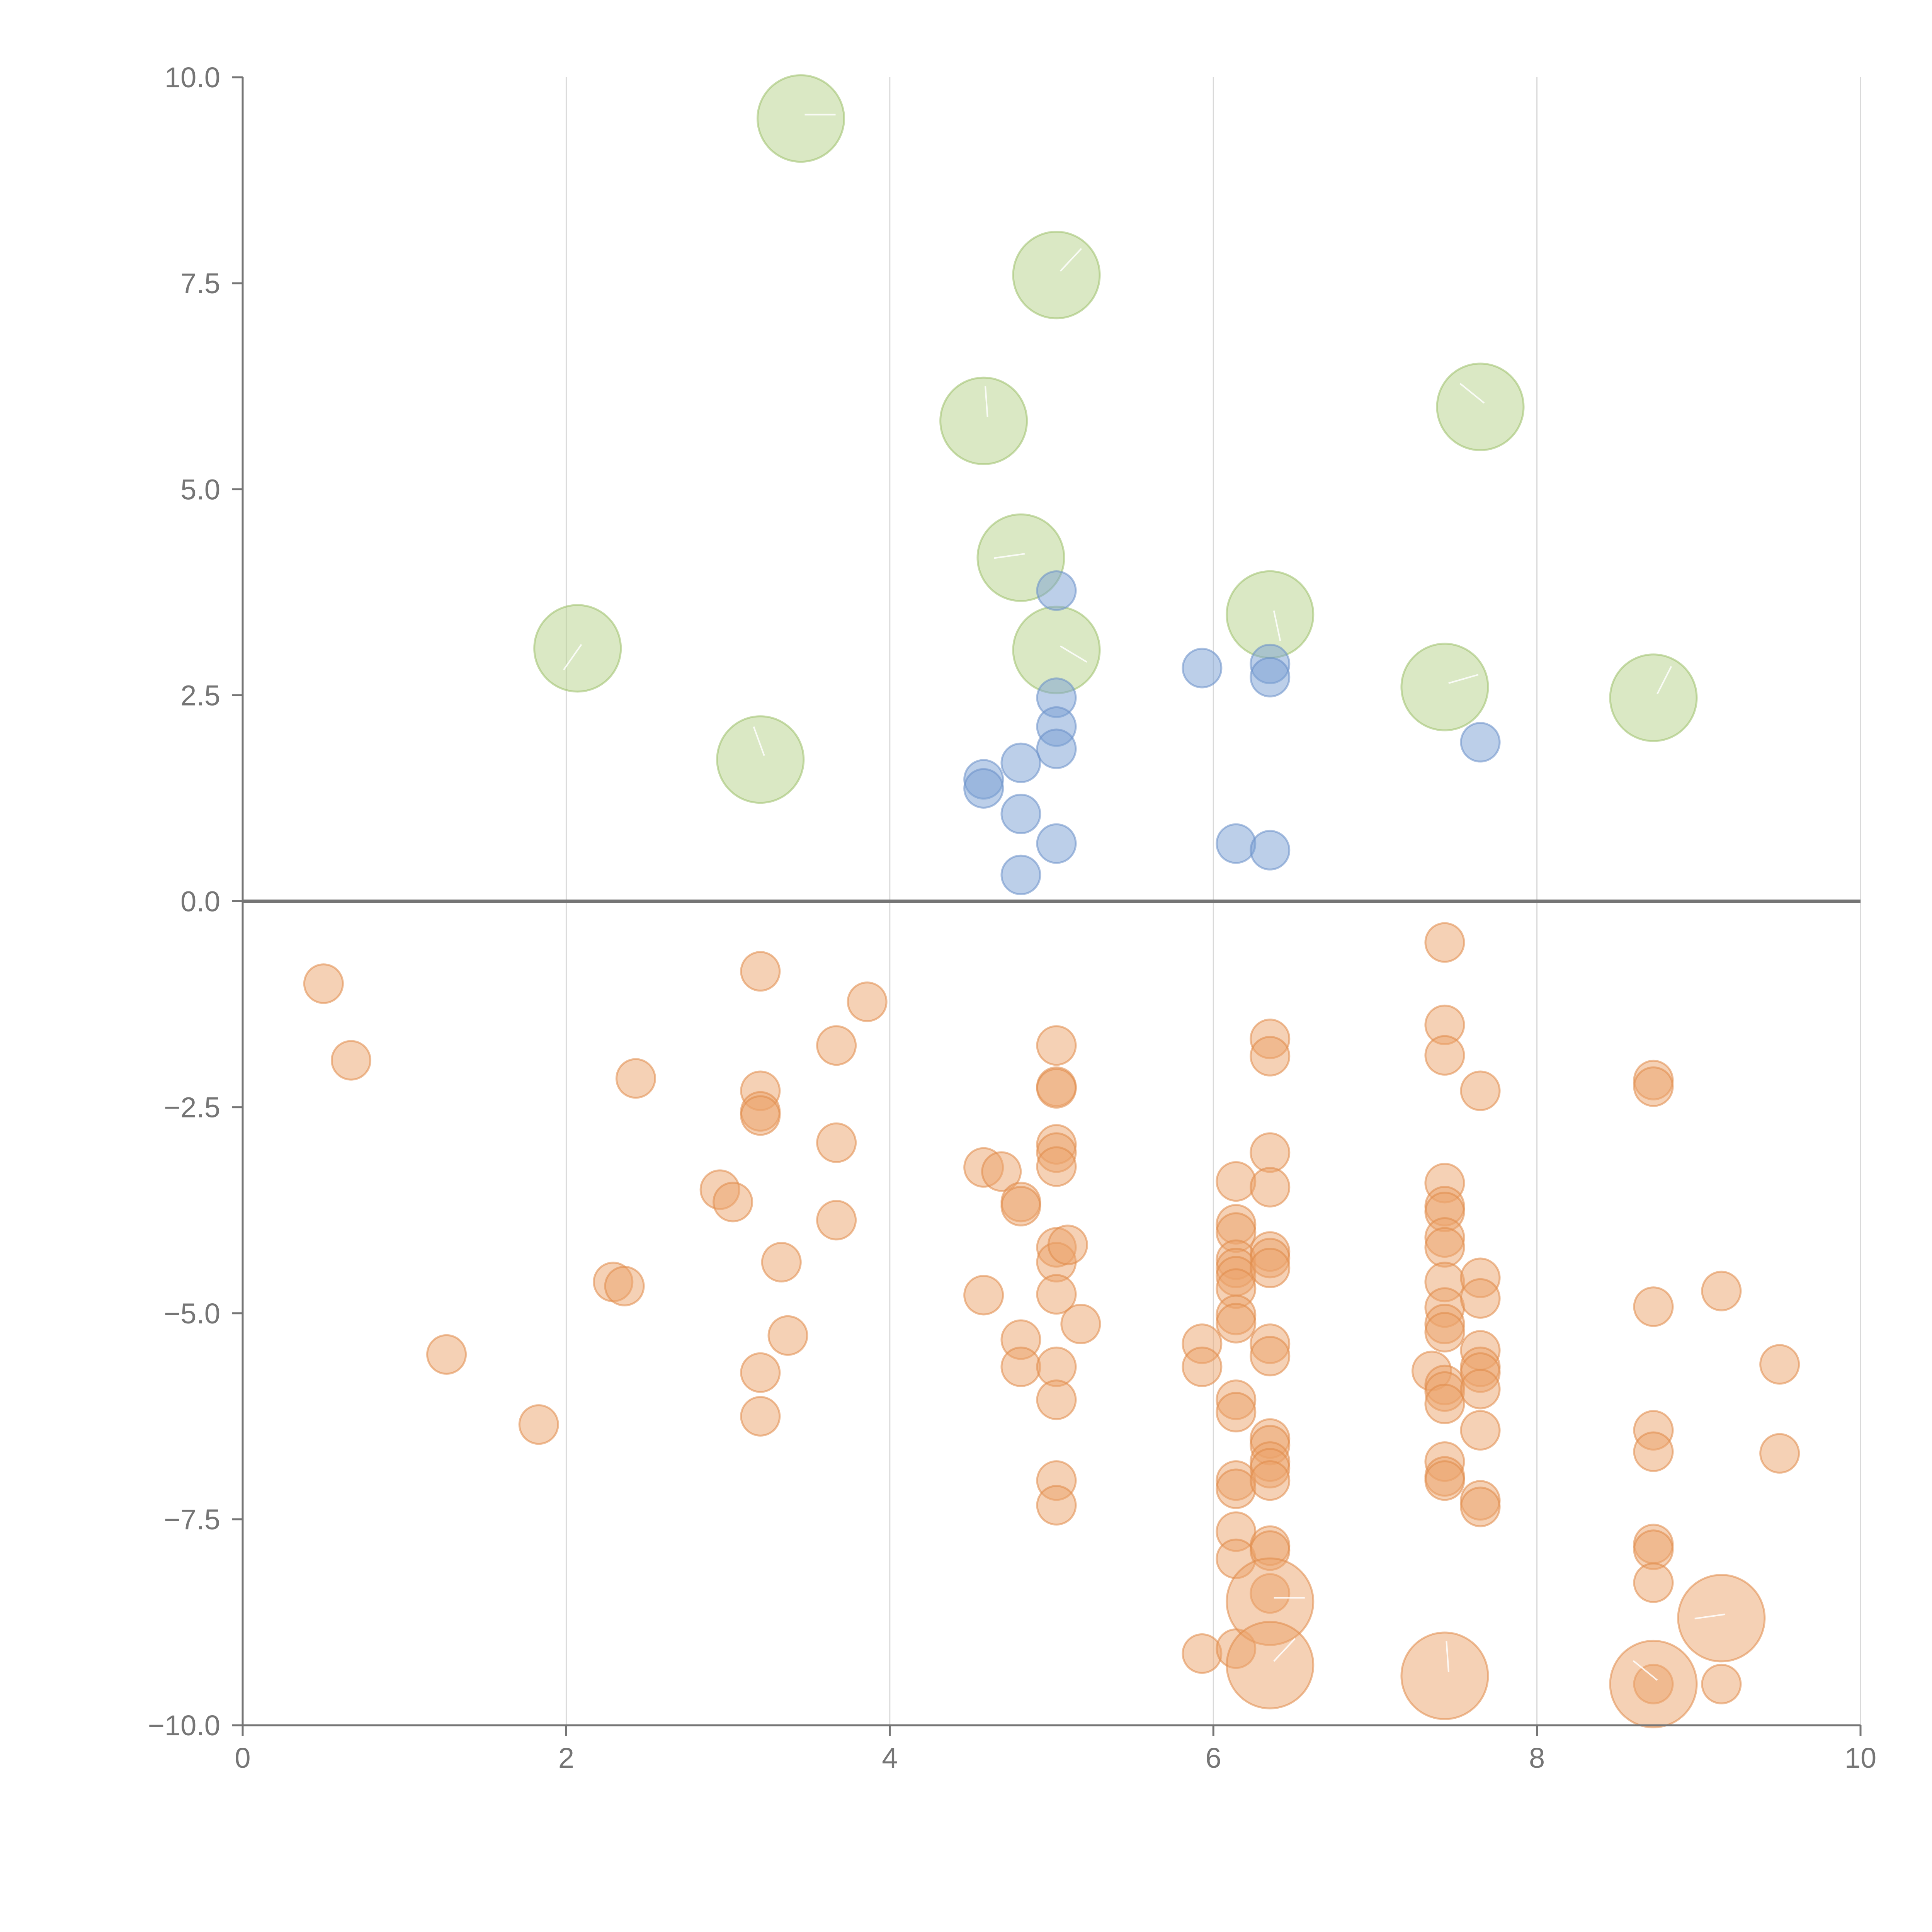 The width and height of the screenshot is (1932, 1932). What do you see at coordinates (200, 902) in the screenshot?
I see `y-tick-label-4: 0.0` at bounding box center [200, 902].